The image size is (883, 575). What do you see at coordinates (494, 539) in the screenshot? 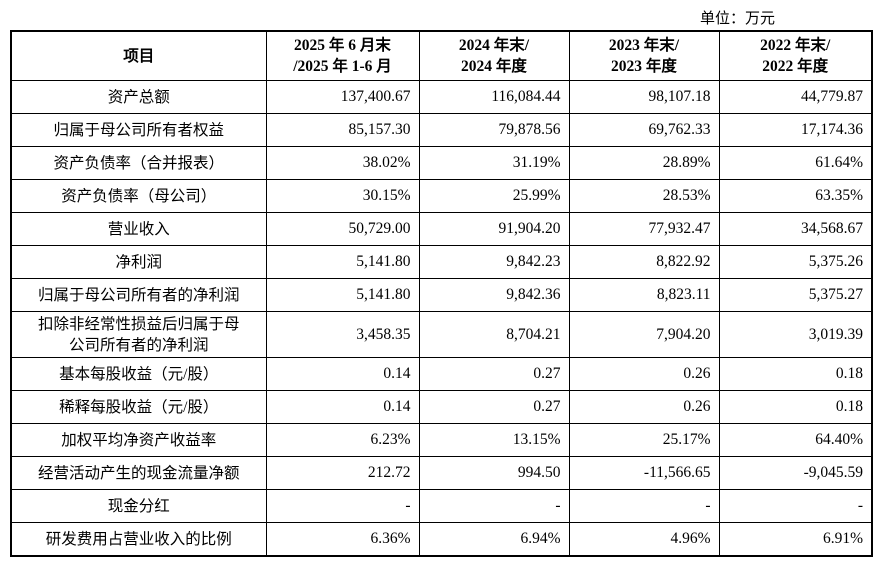
I see `value-cell: 6.94%` at bounding box center [494, 539].